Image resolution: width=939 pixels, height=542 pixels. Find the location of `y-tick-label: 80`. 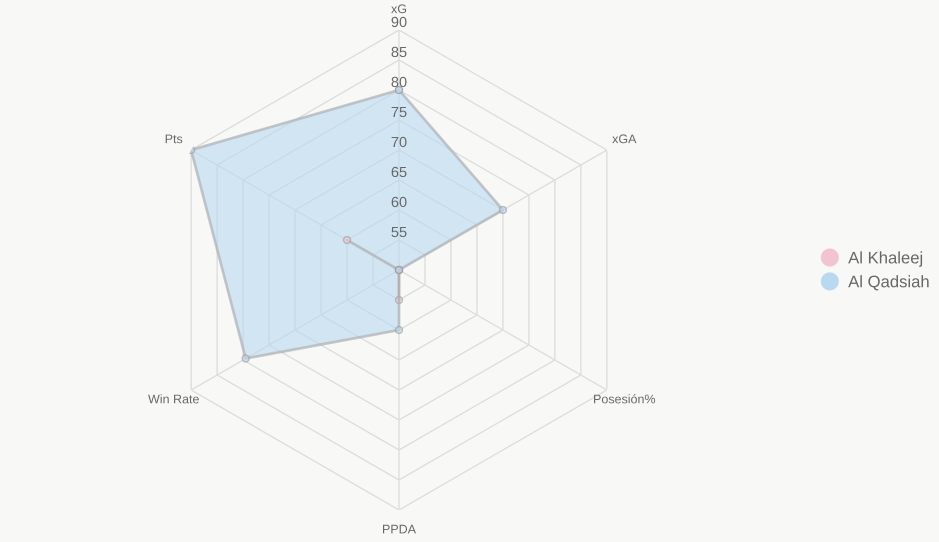

y-tick-label: 80 is located at coordinates (399, 82).